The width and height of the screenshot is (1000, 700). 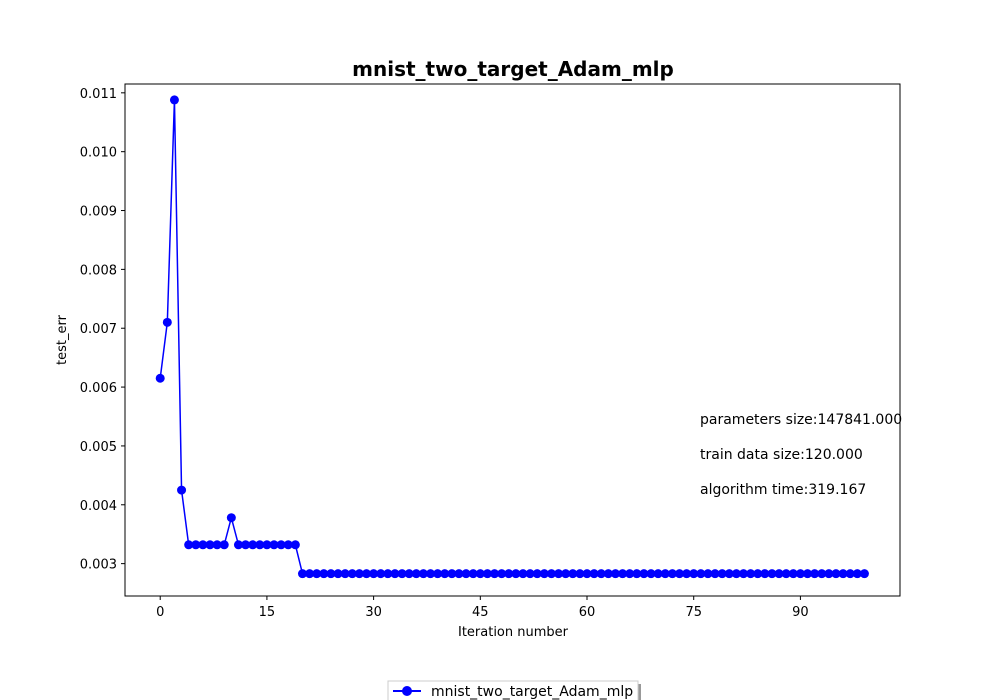 I want to click on x-axis: 0 15 30 45 60 75 90, so click(x=482, y=608).